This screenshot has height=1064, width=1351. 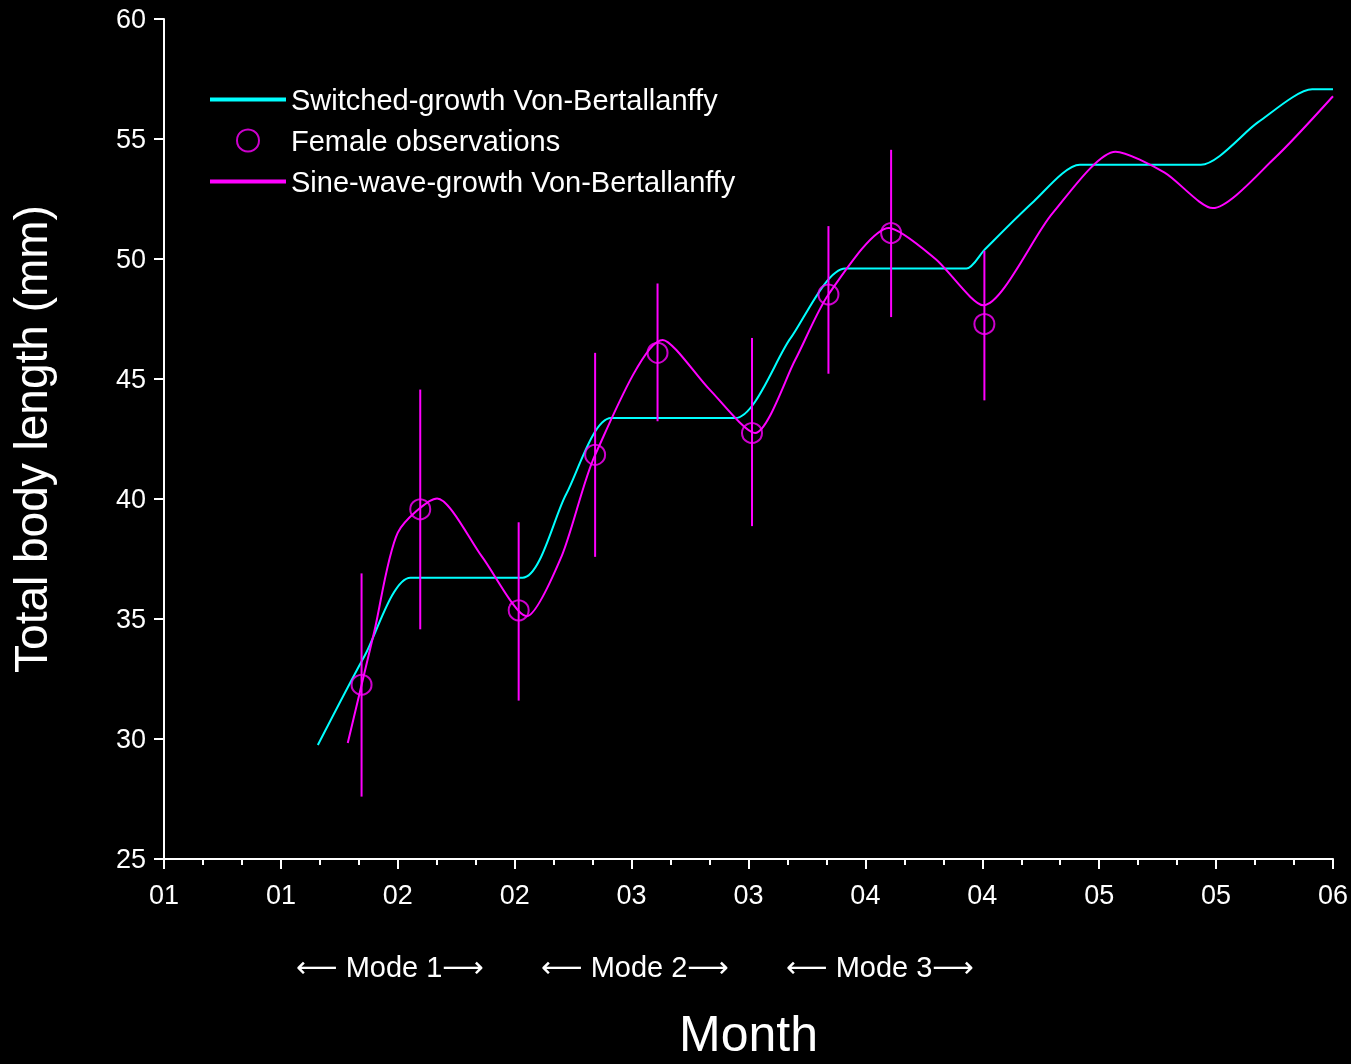 I want to click on legend-label: Female observations, so click(x=426, y=140).